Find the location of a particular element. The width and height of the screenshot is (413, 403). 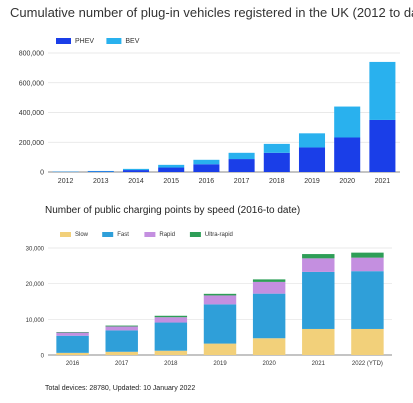

legend-label: Fast is located at coordinates (123, 235).